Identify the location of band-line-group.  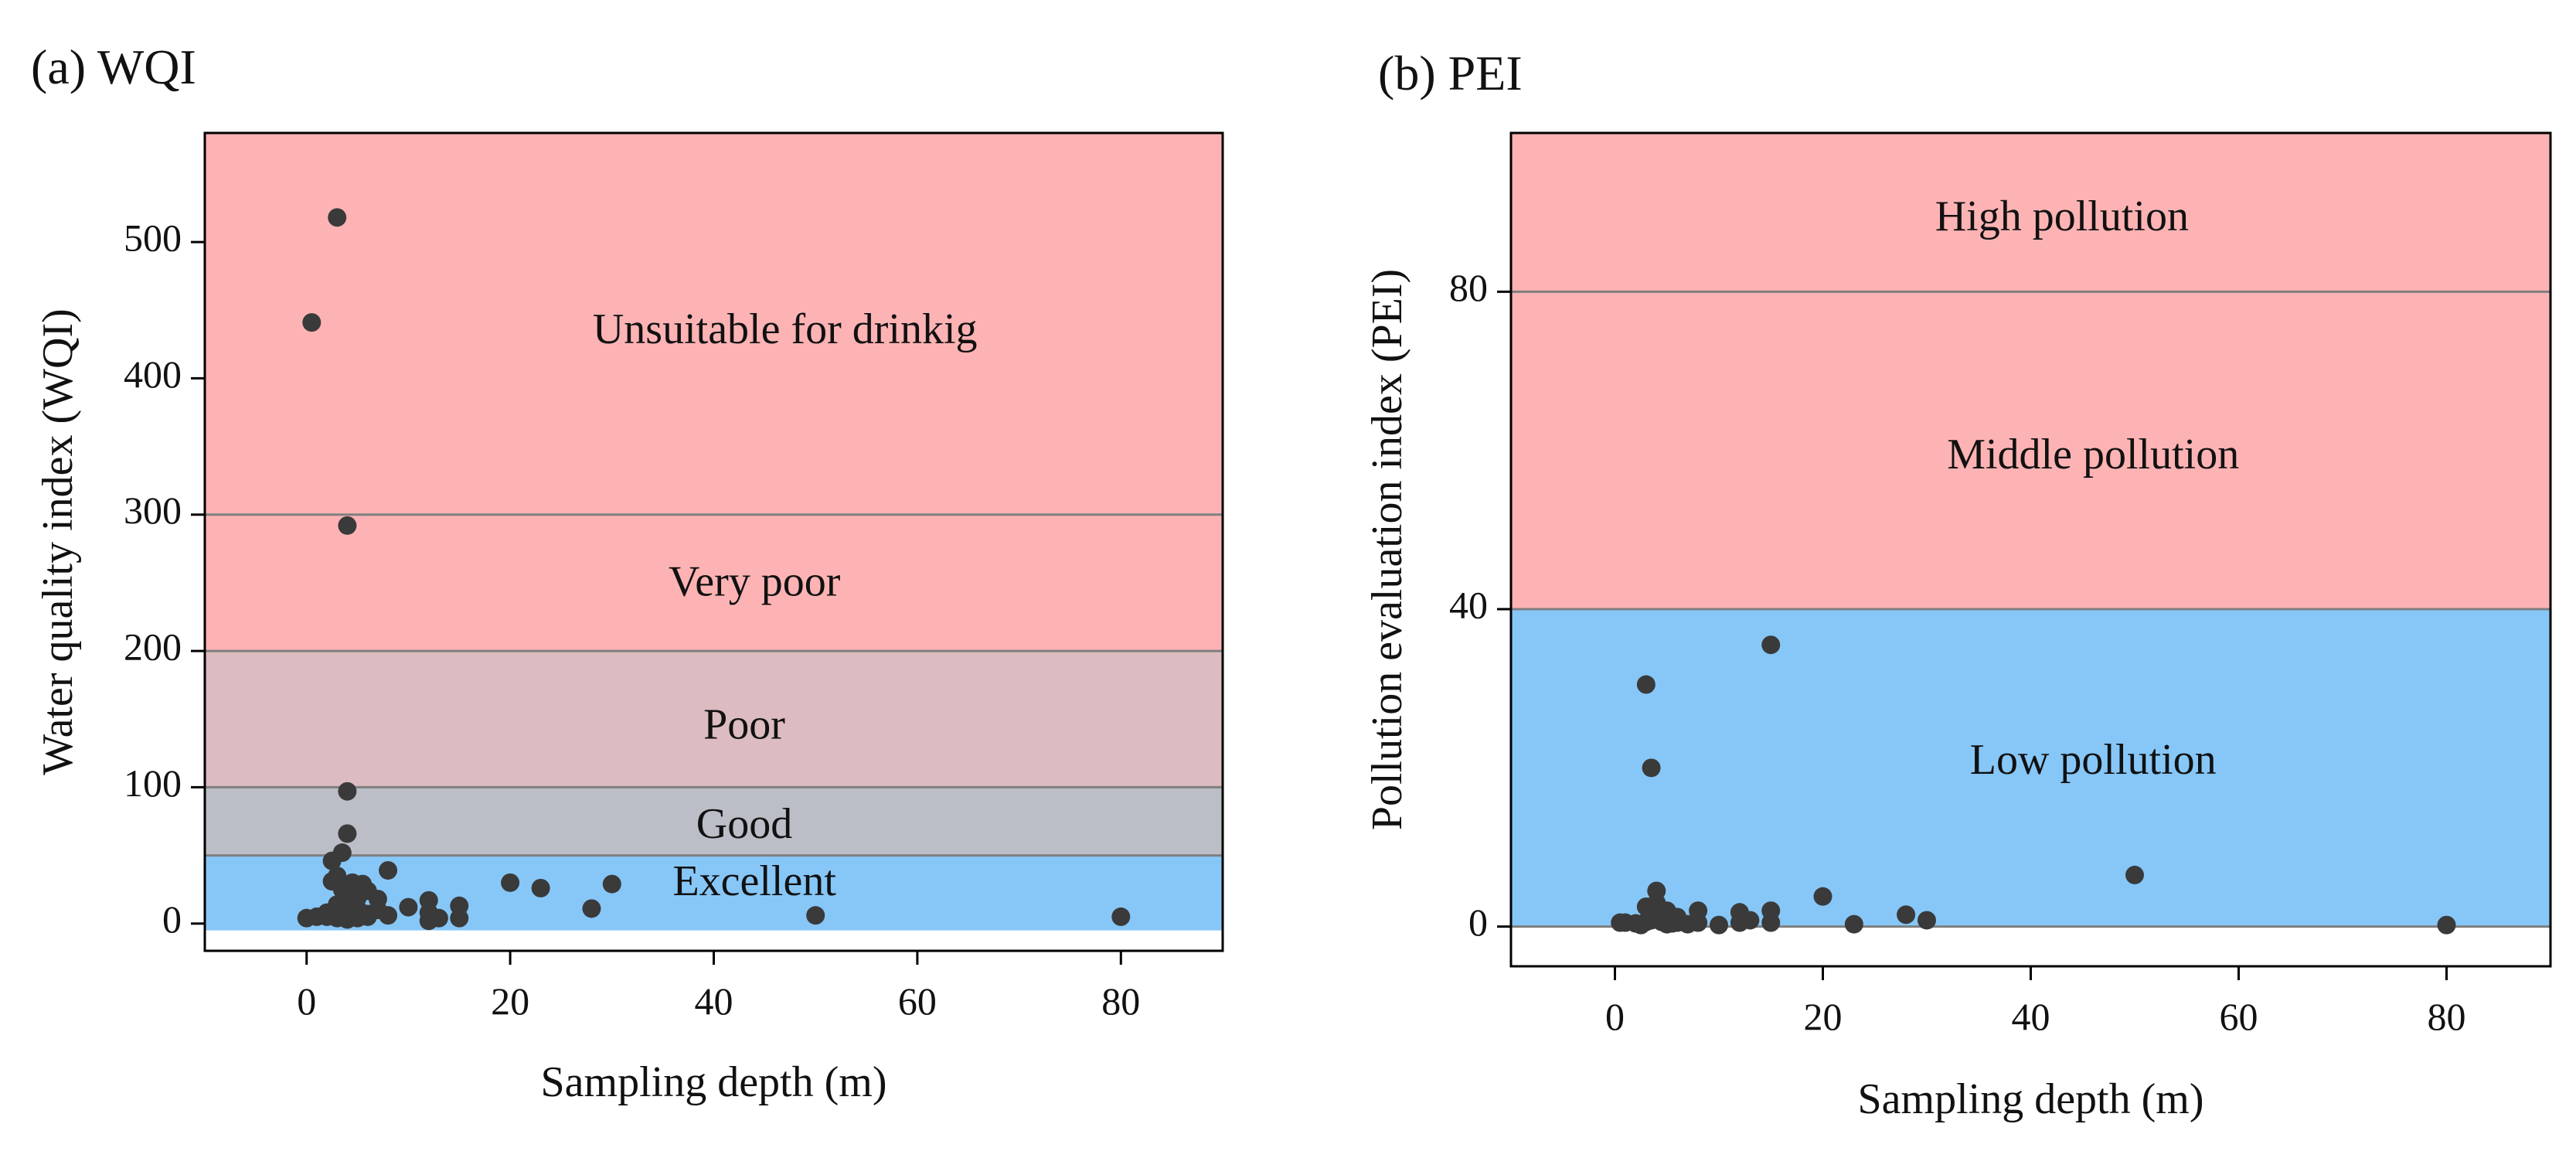
(714, 685).